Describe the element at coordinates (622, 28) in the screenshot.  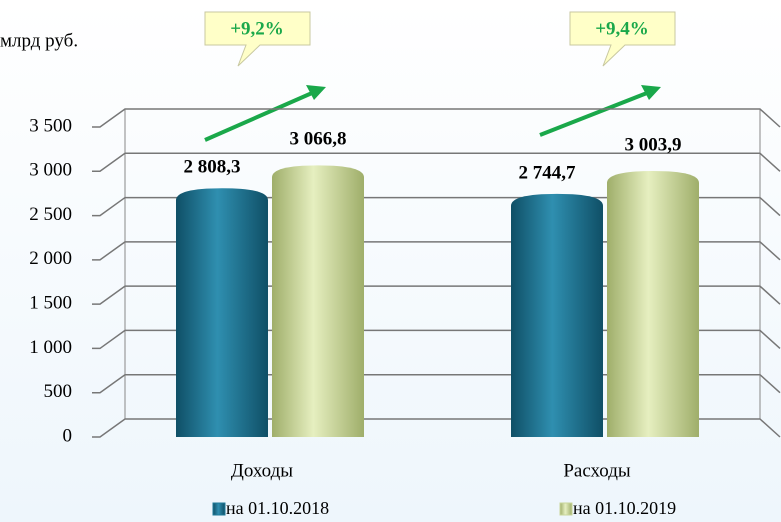
I see `annotation: +9,4%` at that location.